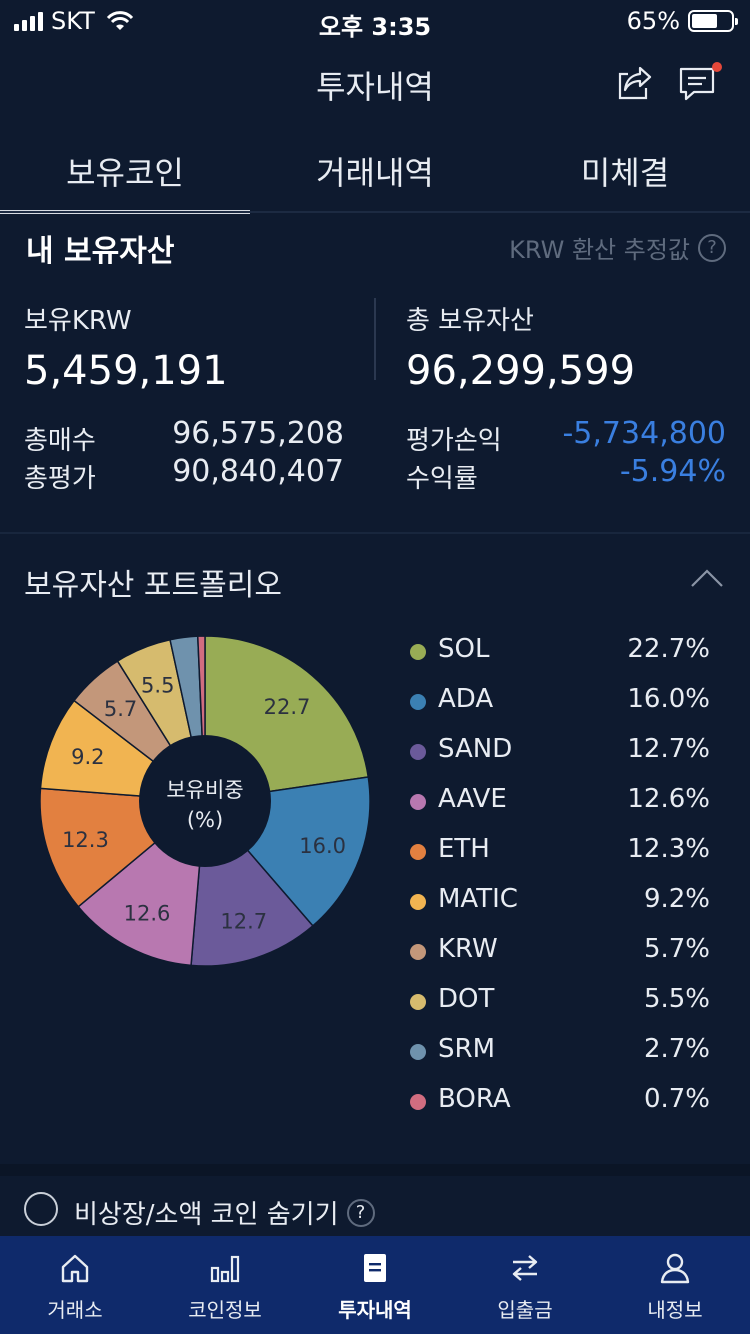 The image size is (750, 1334). What do you see at coordinates (625, 173) in the screenshot?
I see `tab-pending: 미체결` at bounding box center [625, 173].